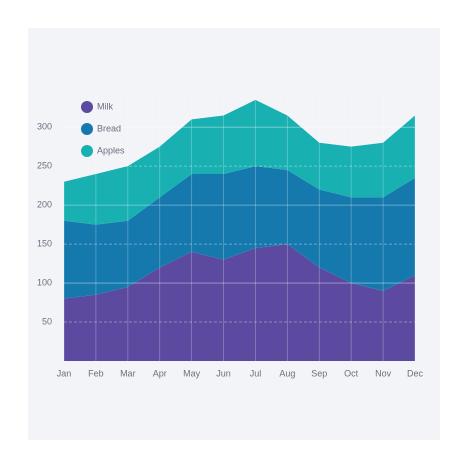 Image resolution: width=474 pixels, height=474 pixels. Describe the element at coordinates (44, 204) in the screenshot. I see `y-tick-label: 200` at that location.